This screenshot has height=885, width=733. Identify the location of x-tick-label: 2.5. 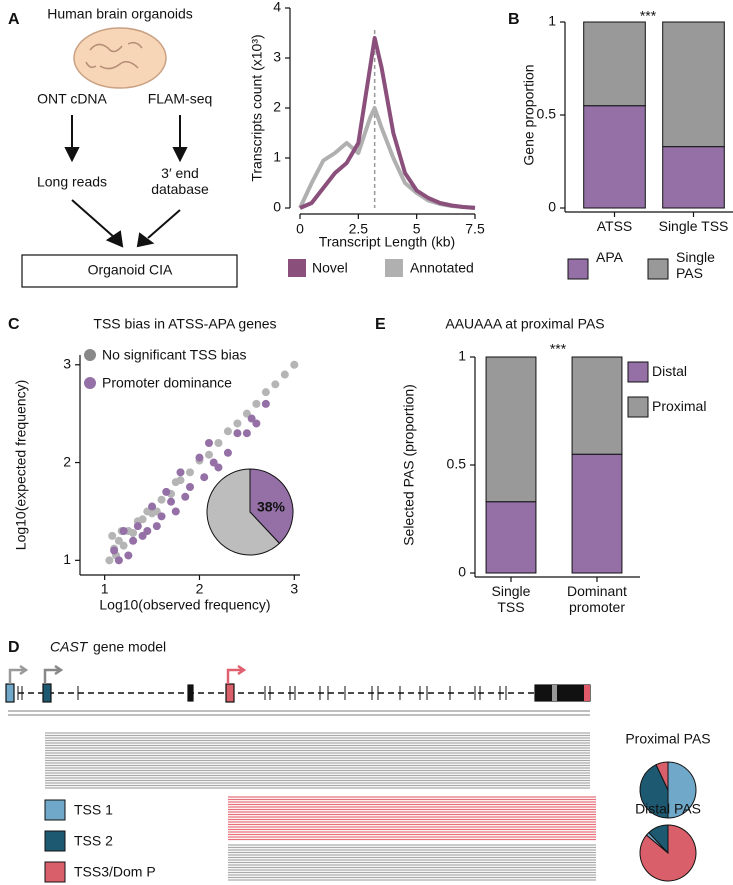
(359, 229).